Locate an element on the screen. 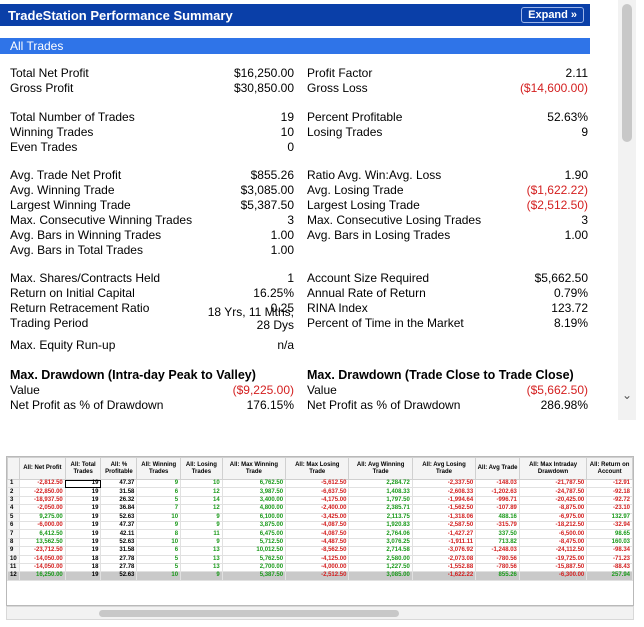 The width and height of the screenshot is (644, 627). table-cell: 2,113.75 is located at coordinates (380, 517).